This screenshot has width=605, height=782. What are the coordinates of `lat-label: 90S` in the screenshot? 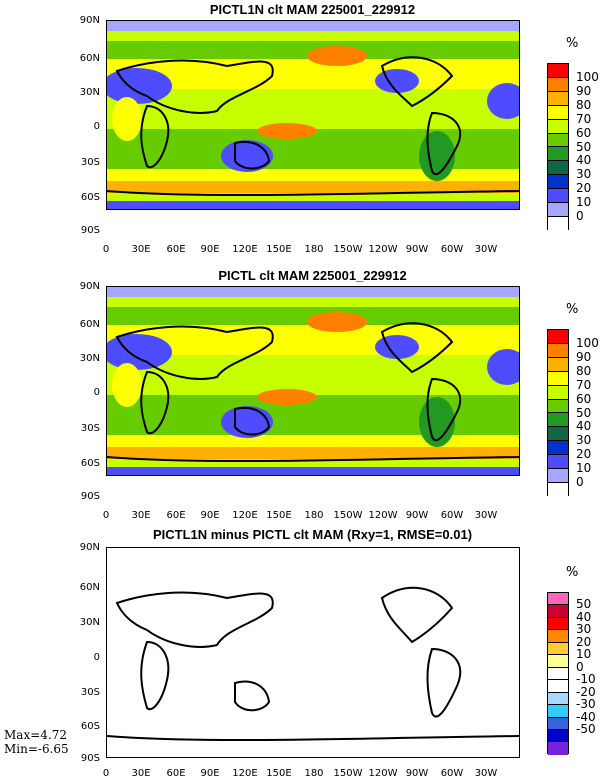 It's located at (90, 496).